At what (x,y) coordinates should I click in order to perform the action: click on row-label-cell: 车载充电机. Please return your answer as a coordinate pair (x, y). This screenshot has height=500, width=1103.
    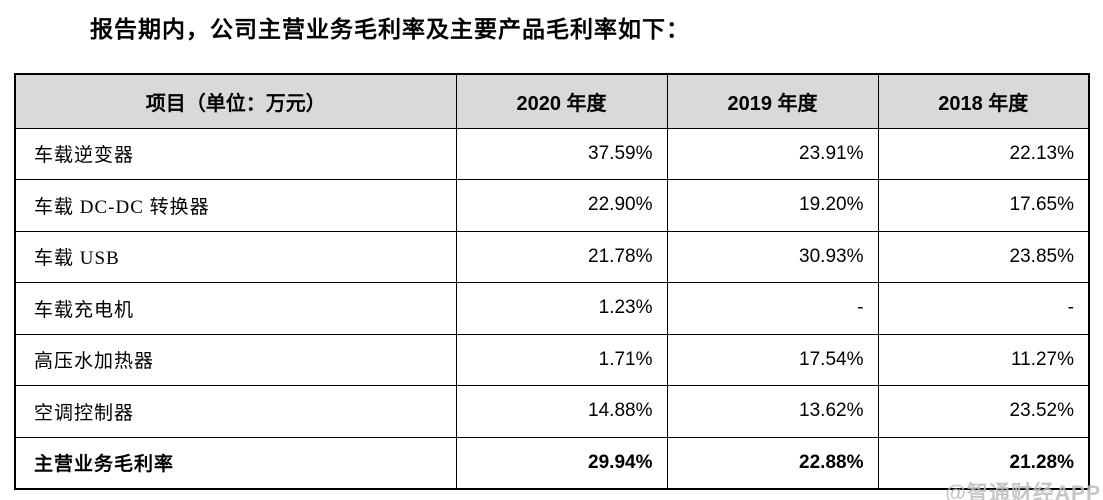
    Looking at the image, I should click on (235, 308).